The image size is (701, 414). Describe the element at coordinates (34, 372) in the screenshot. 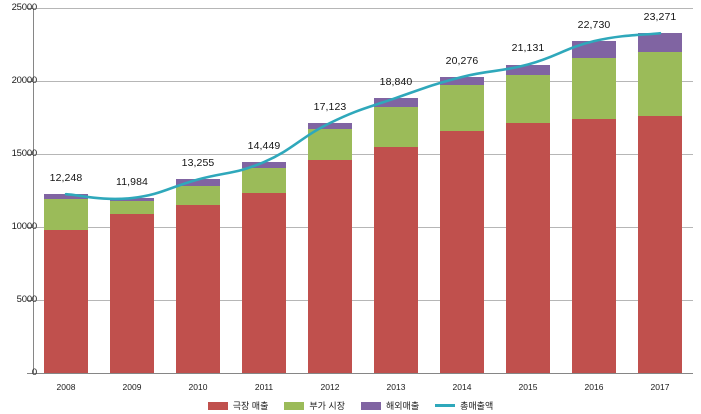

I see `y-axis-tick-label: 0` at that location.